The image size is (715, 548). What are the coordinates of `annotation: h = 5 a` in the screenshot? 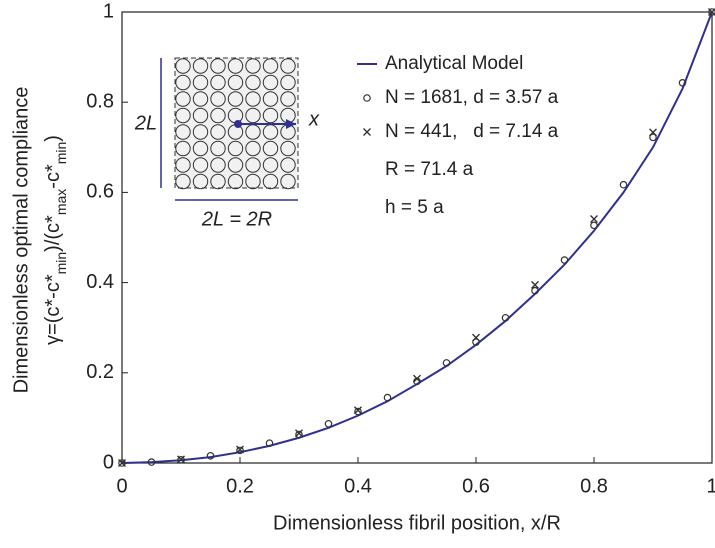 It's located at (414, 207).